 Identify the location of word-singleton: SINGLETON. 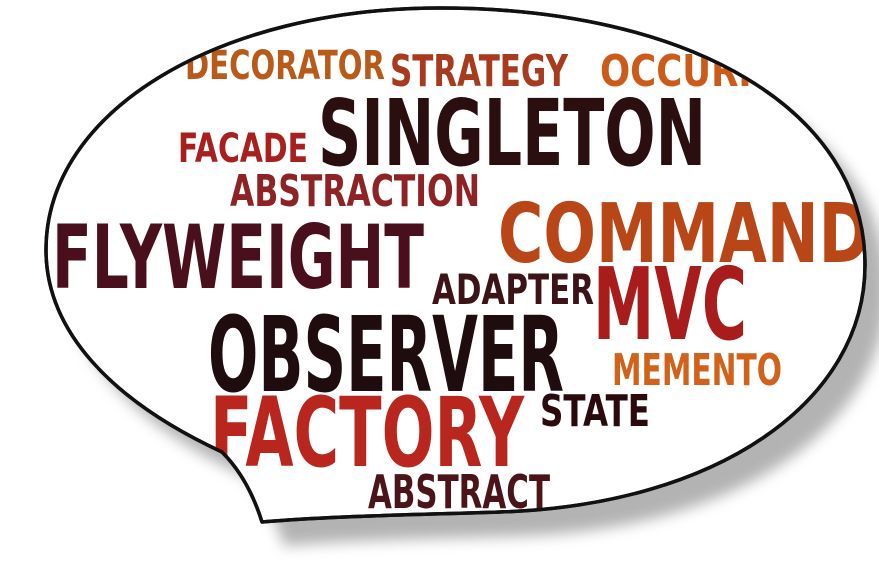
(512, 133).